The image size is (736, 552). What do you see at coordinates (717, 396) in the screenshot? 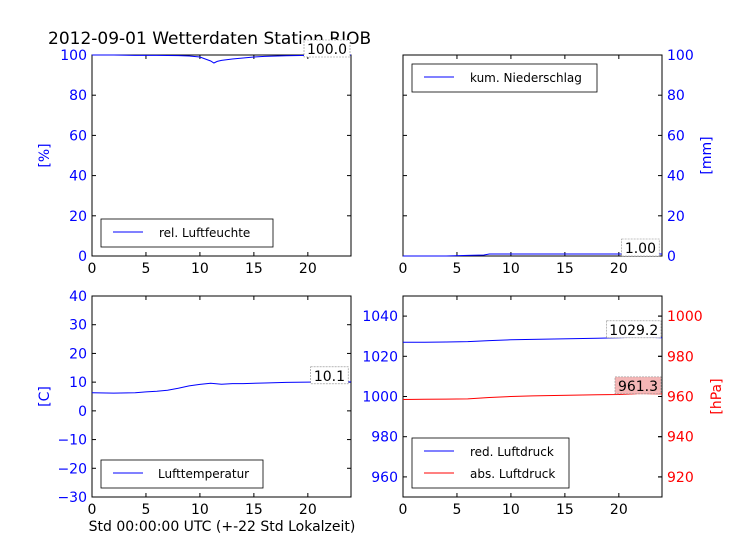
I see `y-axis-label: [hPa]` at bounding box center [717, 396].